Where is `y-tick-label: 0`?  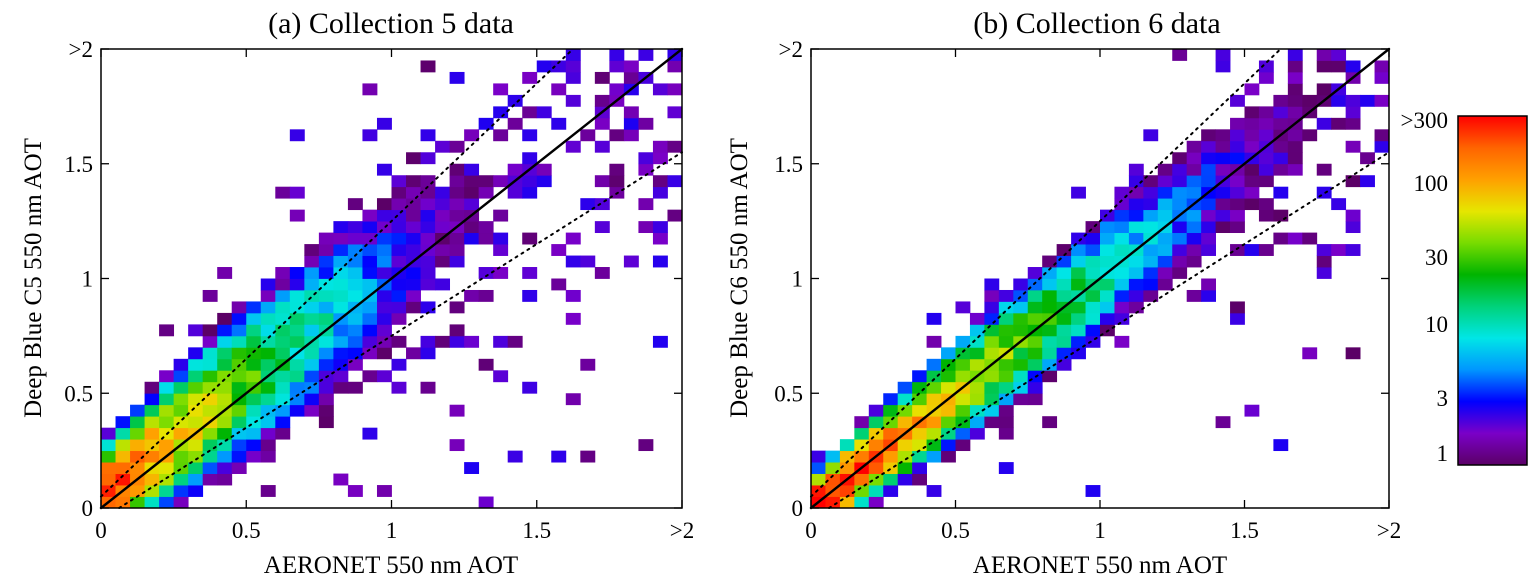 y-tick-label: 0 is located at coordinates (798, 508).